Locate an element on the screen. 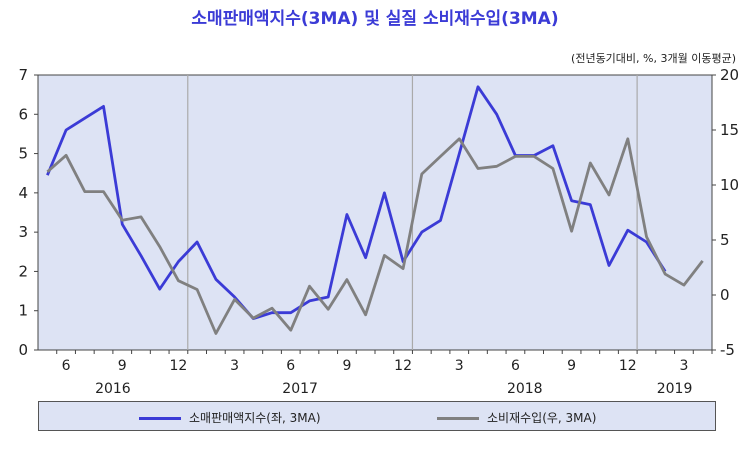  y-right-tick-label: 10 is located at coordinates (729, 185).